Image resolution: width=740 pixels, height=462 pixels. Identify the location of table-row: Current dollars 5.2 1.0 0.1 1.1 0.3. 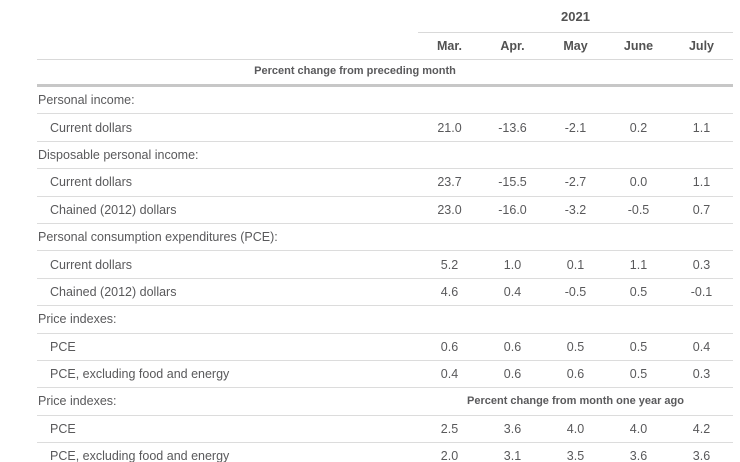
(385, 265).